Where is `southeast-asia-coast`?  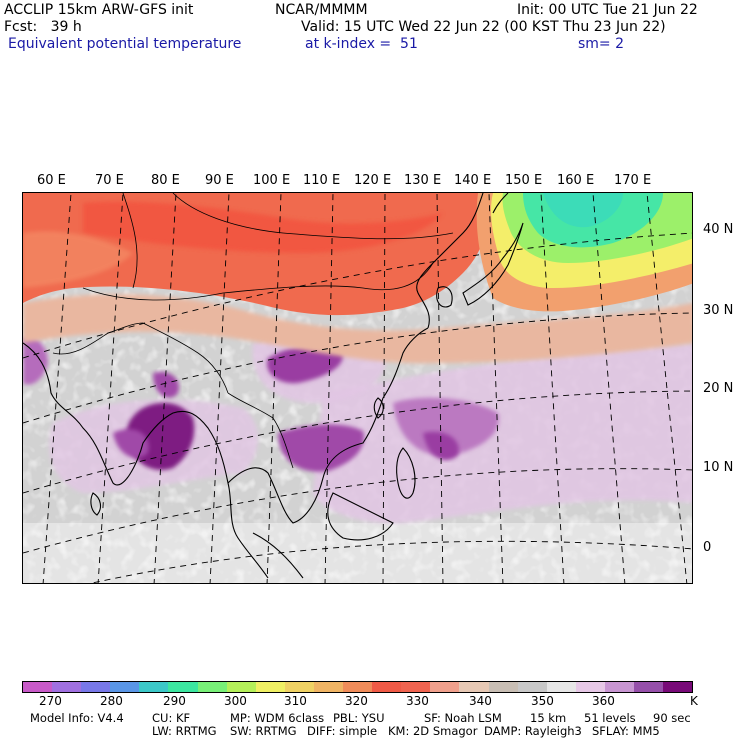 southeast-asia-coast is located at coordinates (328, 425).